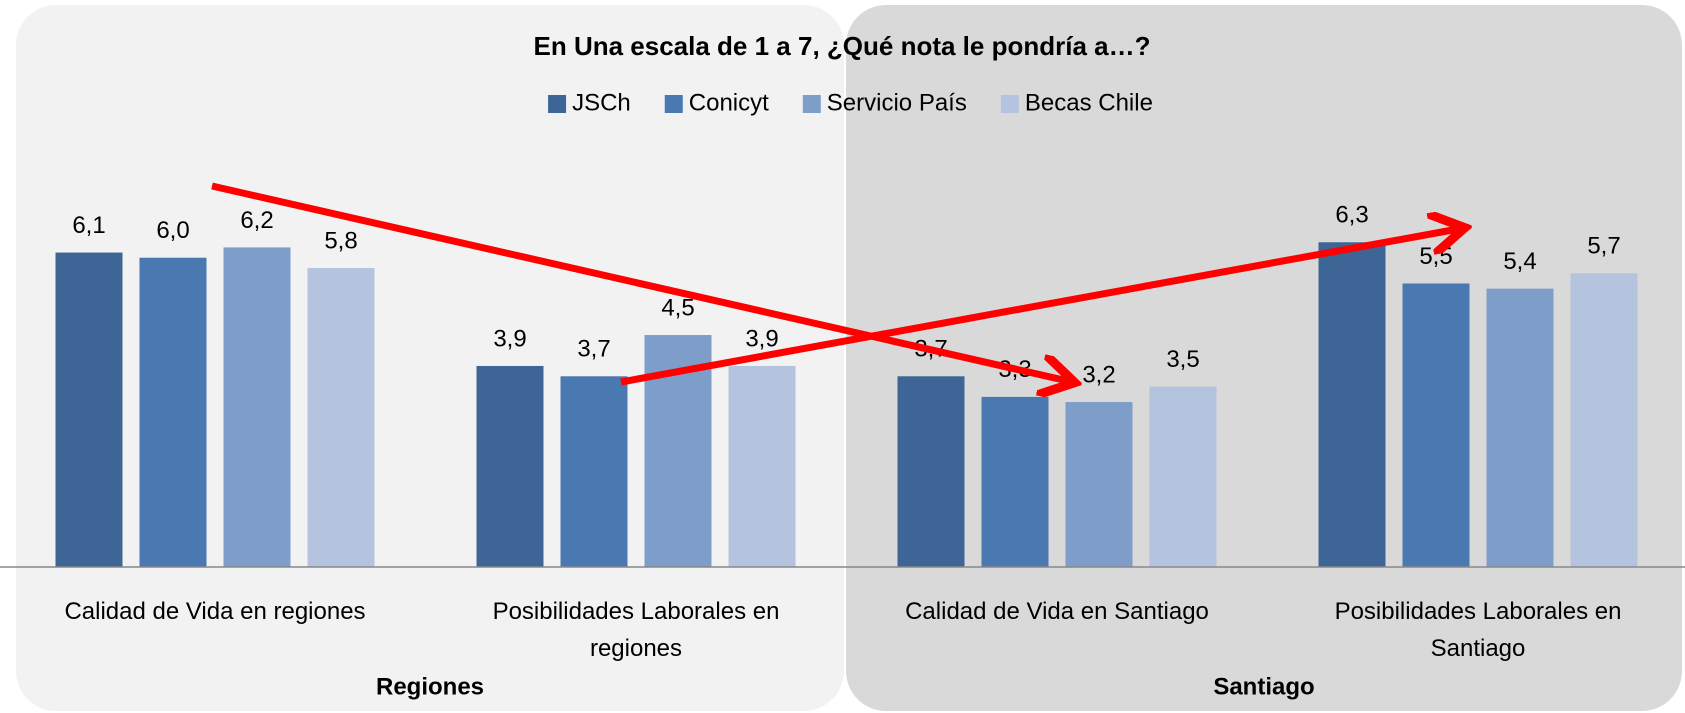 Image resolution: width=1685 pixels, height=713 pixels. I want to click on value-label: 3,7, so click(593, 349).